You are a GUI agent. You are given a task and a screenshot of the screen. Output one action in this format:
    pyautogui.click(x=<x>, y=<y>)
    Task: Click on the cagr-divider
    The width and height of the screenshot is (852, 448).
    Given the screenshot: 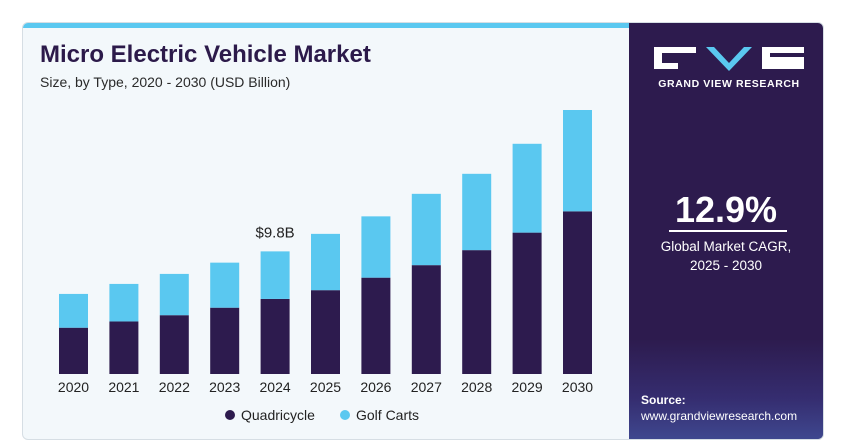 What is the action you would take?
    pyautogui.click(x=728, y=231)
    